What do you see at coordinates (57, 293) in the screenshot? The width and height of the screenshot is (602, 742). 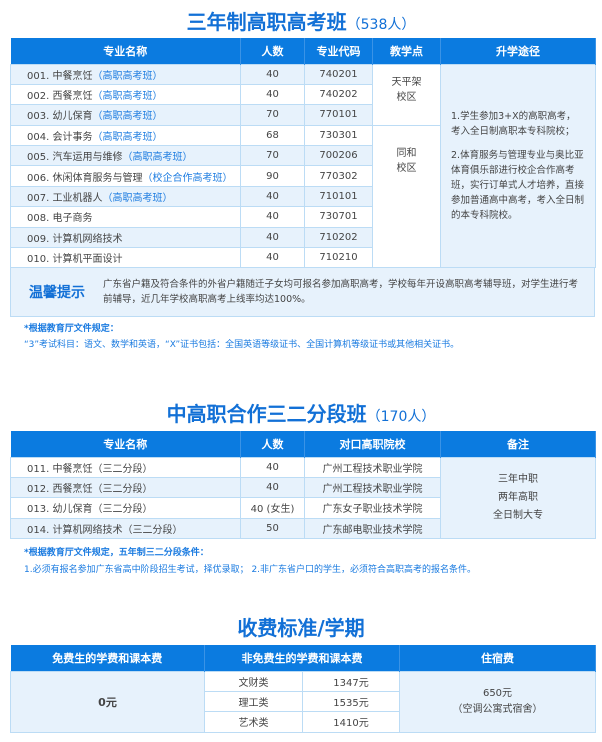 I see `tips-label: 温馨提示` at bounding box center [57, 293].